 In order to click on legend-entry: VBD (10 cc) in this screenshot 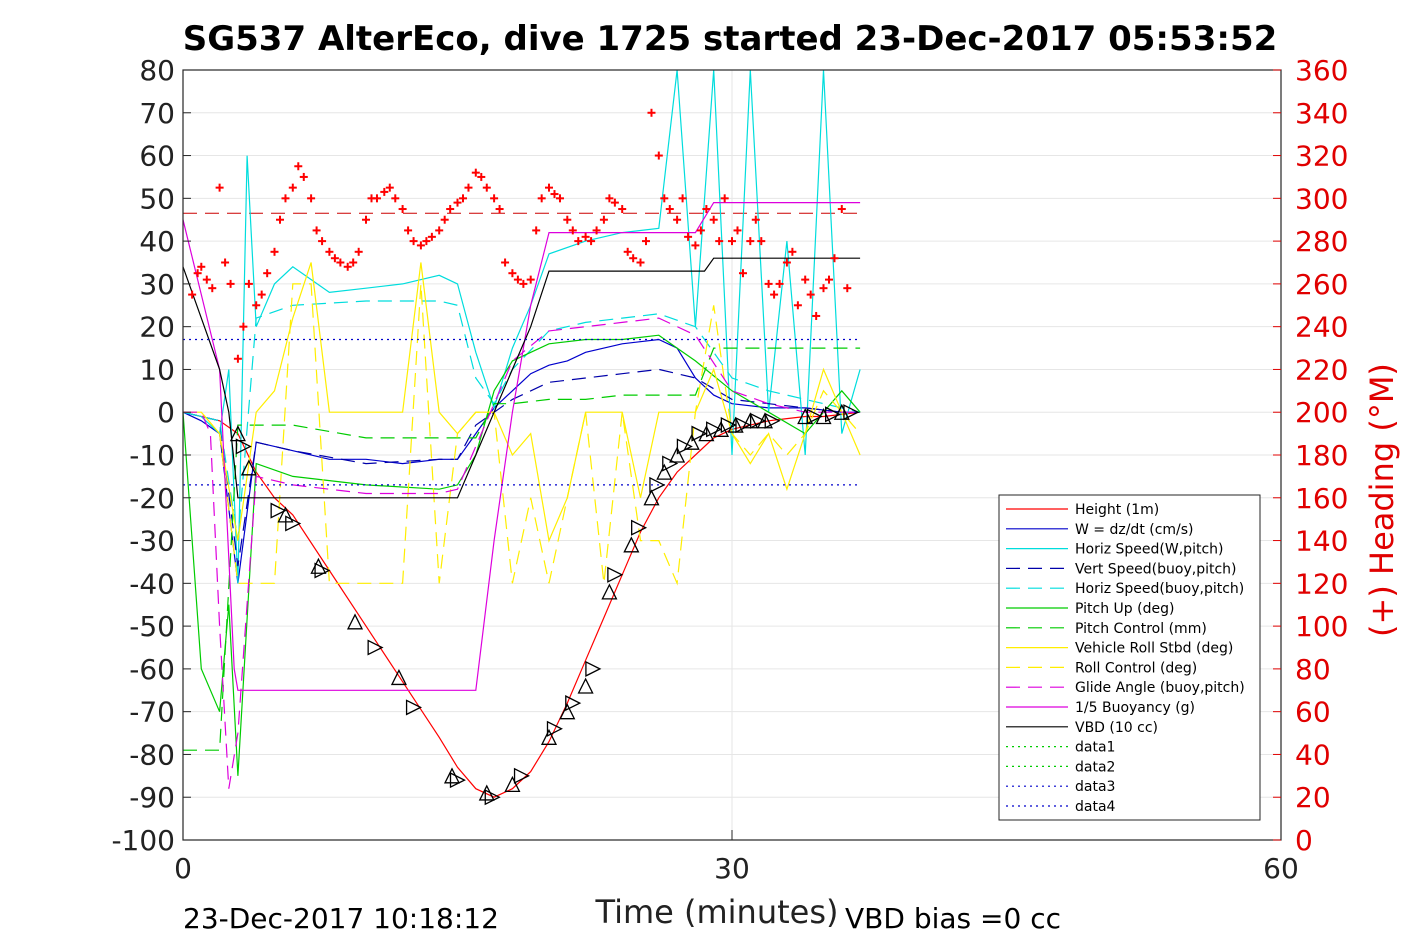, I will do `click(1082, 728)`.